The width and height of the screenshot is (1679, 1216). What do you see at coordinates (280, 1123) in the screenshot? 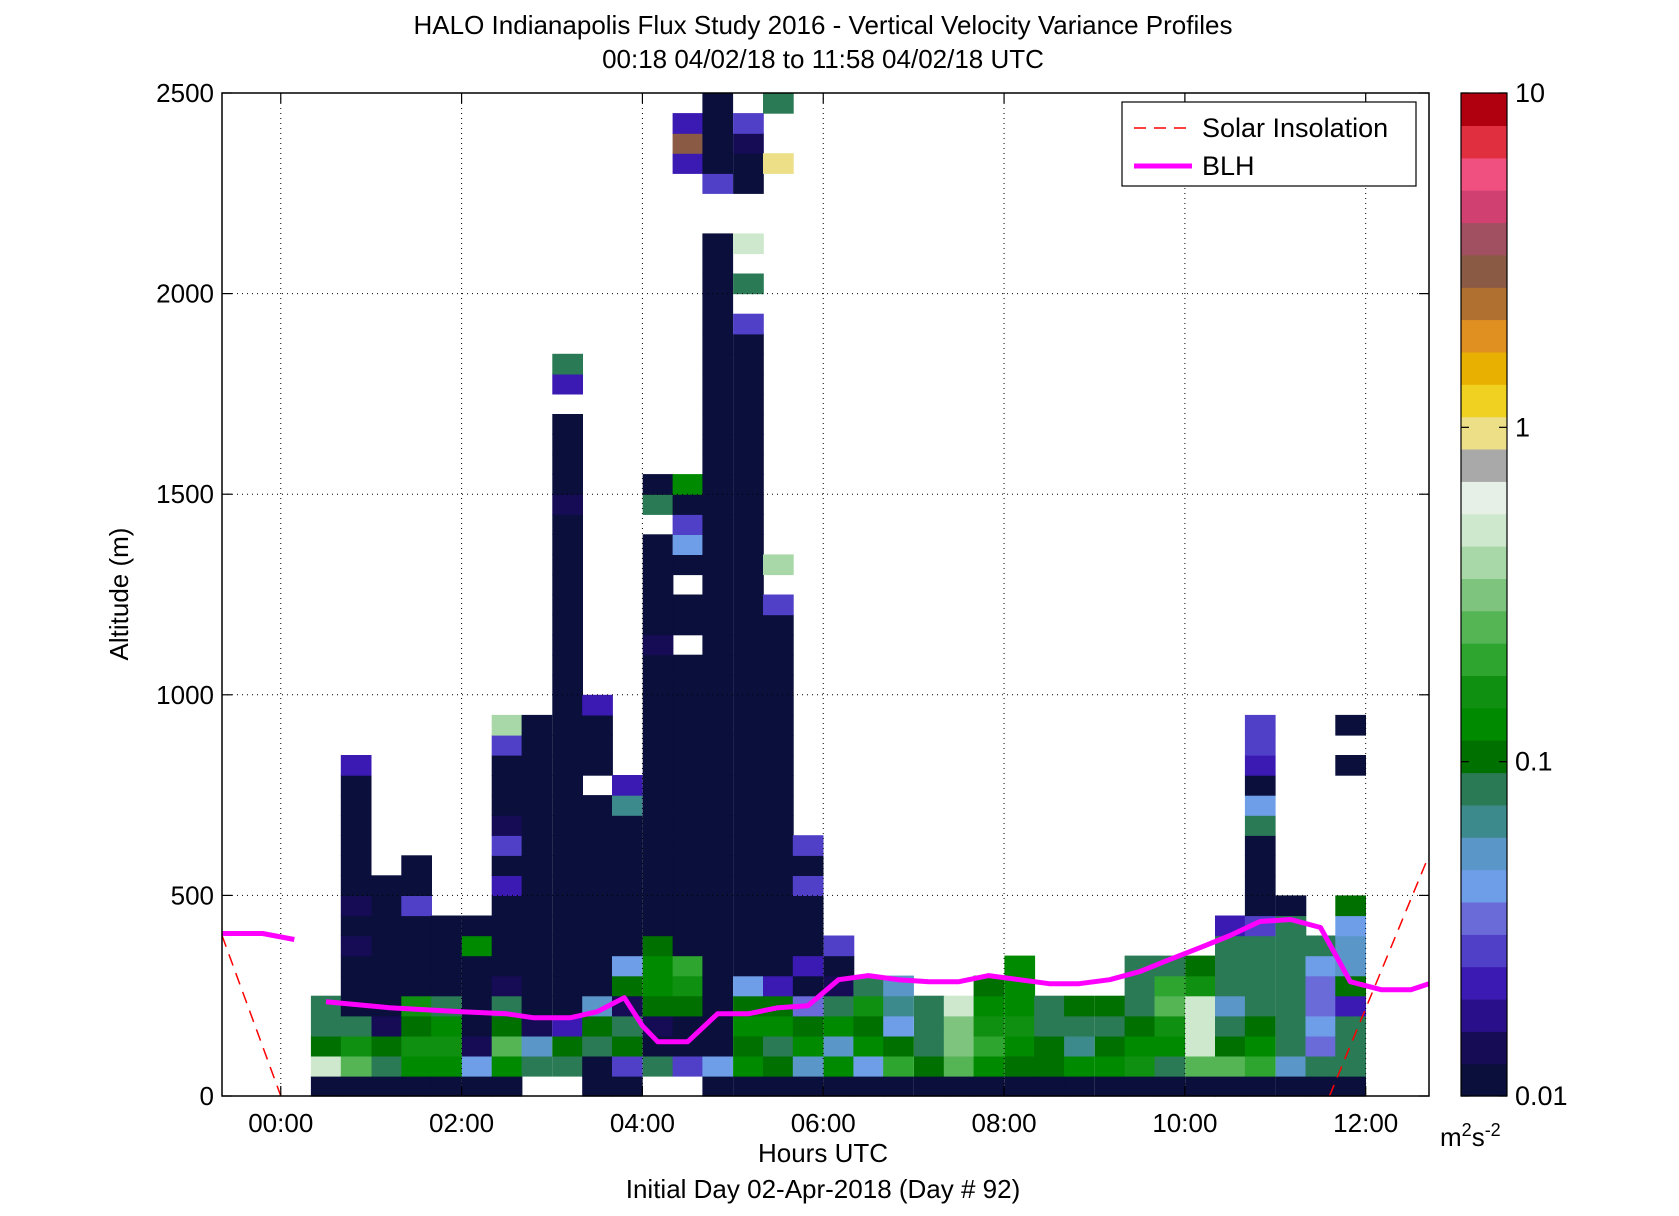
I see `x-tick-label: 00:00` at bounding box center [280, 1123].